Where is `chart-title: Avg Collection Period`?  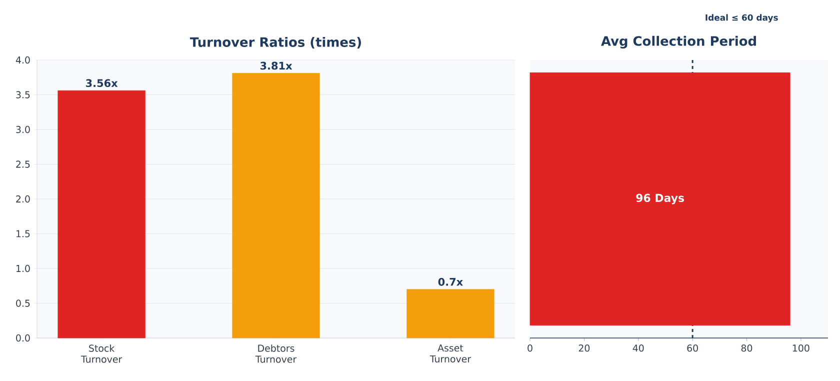
chart-title: Avg Collection Period is located at coordinates (678, 42).